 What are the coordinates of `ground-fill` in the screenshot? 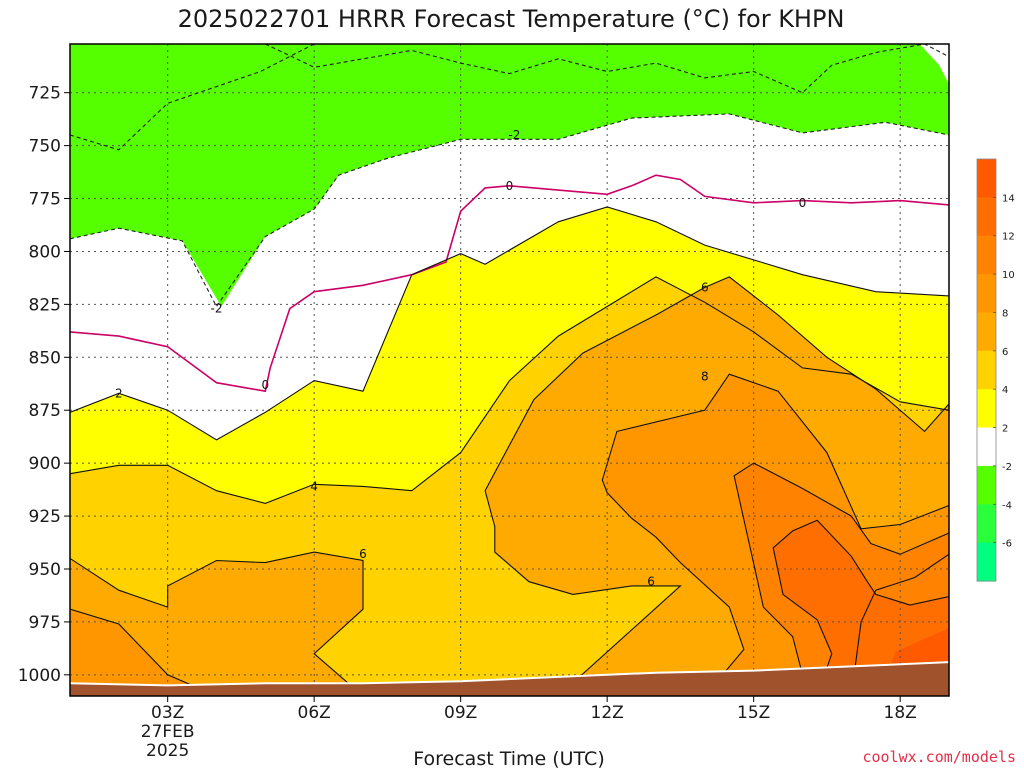 It's located at (509, 679).